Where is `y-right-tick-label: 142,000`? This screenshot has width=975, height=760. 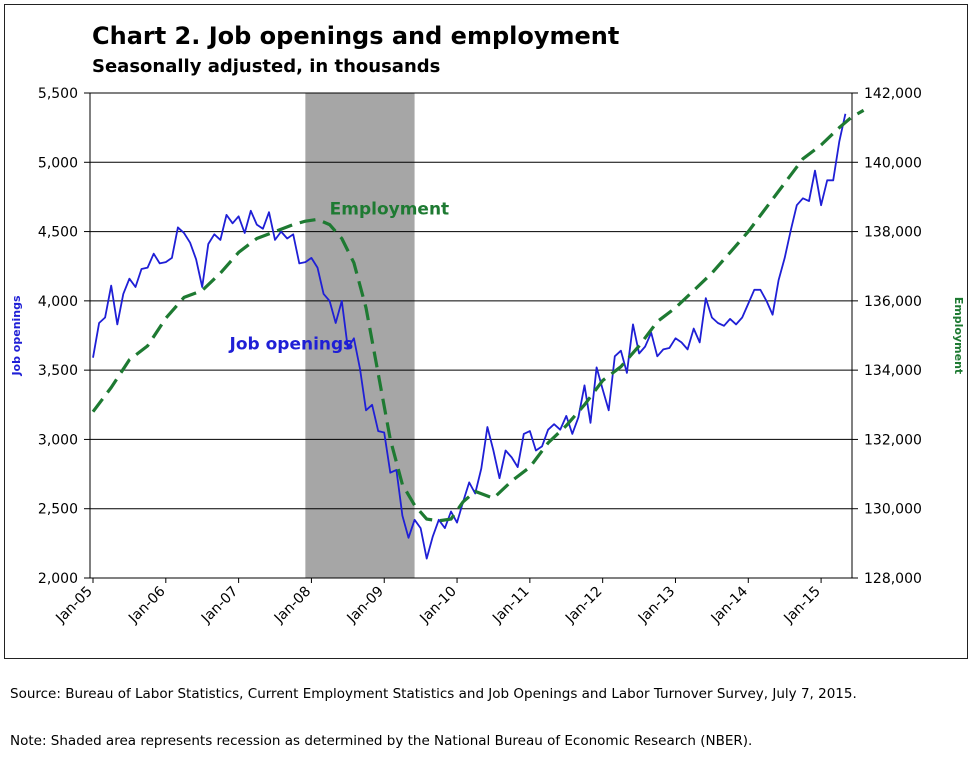 y-right-tick-label: 142,000 is located at coordinates (893, 94).